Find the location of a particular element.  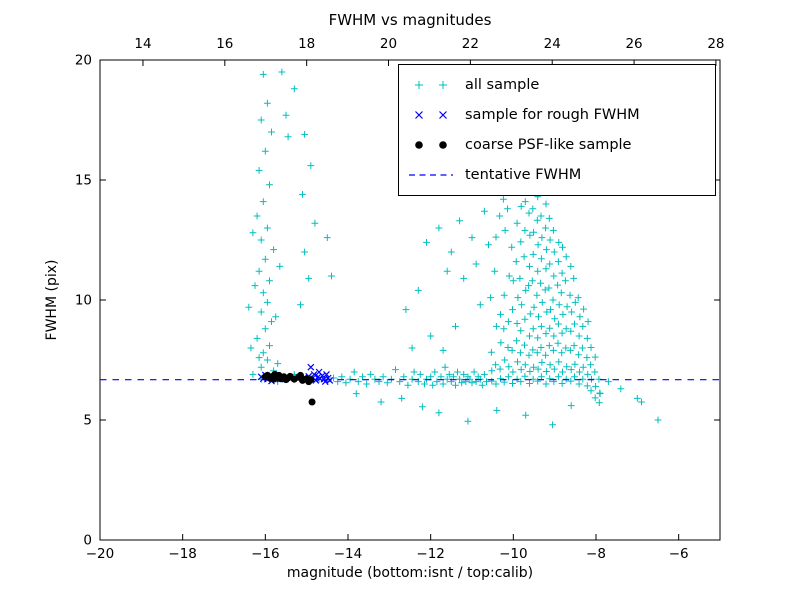

svg-text: −6 is located at coordinates (679, 554).